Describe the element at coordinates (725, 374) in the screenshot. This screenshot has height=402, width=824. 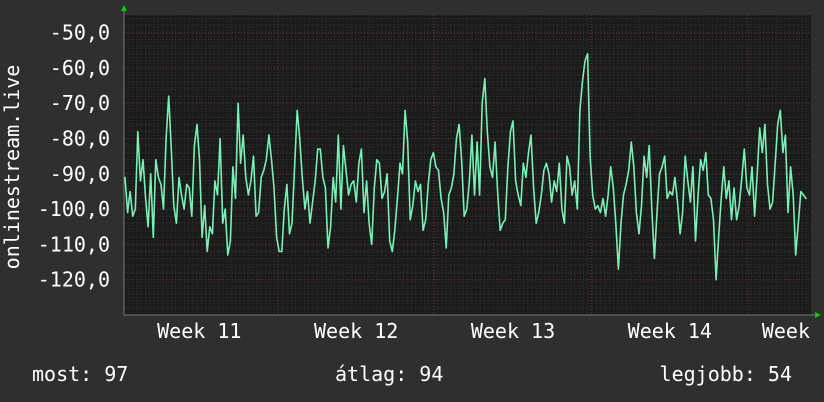
I see `best-value: legjobb: 54` at that location.